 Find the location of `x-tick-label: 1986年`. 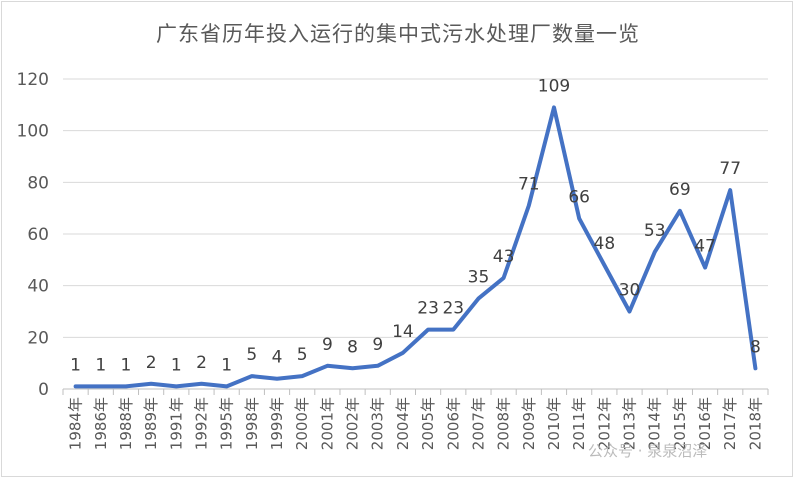

x-tick-label: 1986年 is located at coordinates (101, 423).